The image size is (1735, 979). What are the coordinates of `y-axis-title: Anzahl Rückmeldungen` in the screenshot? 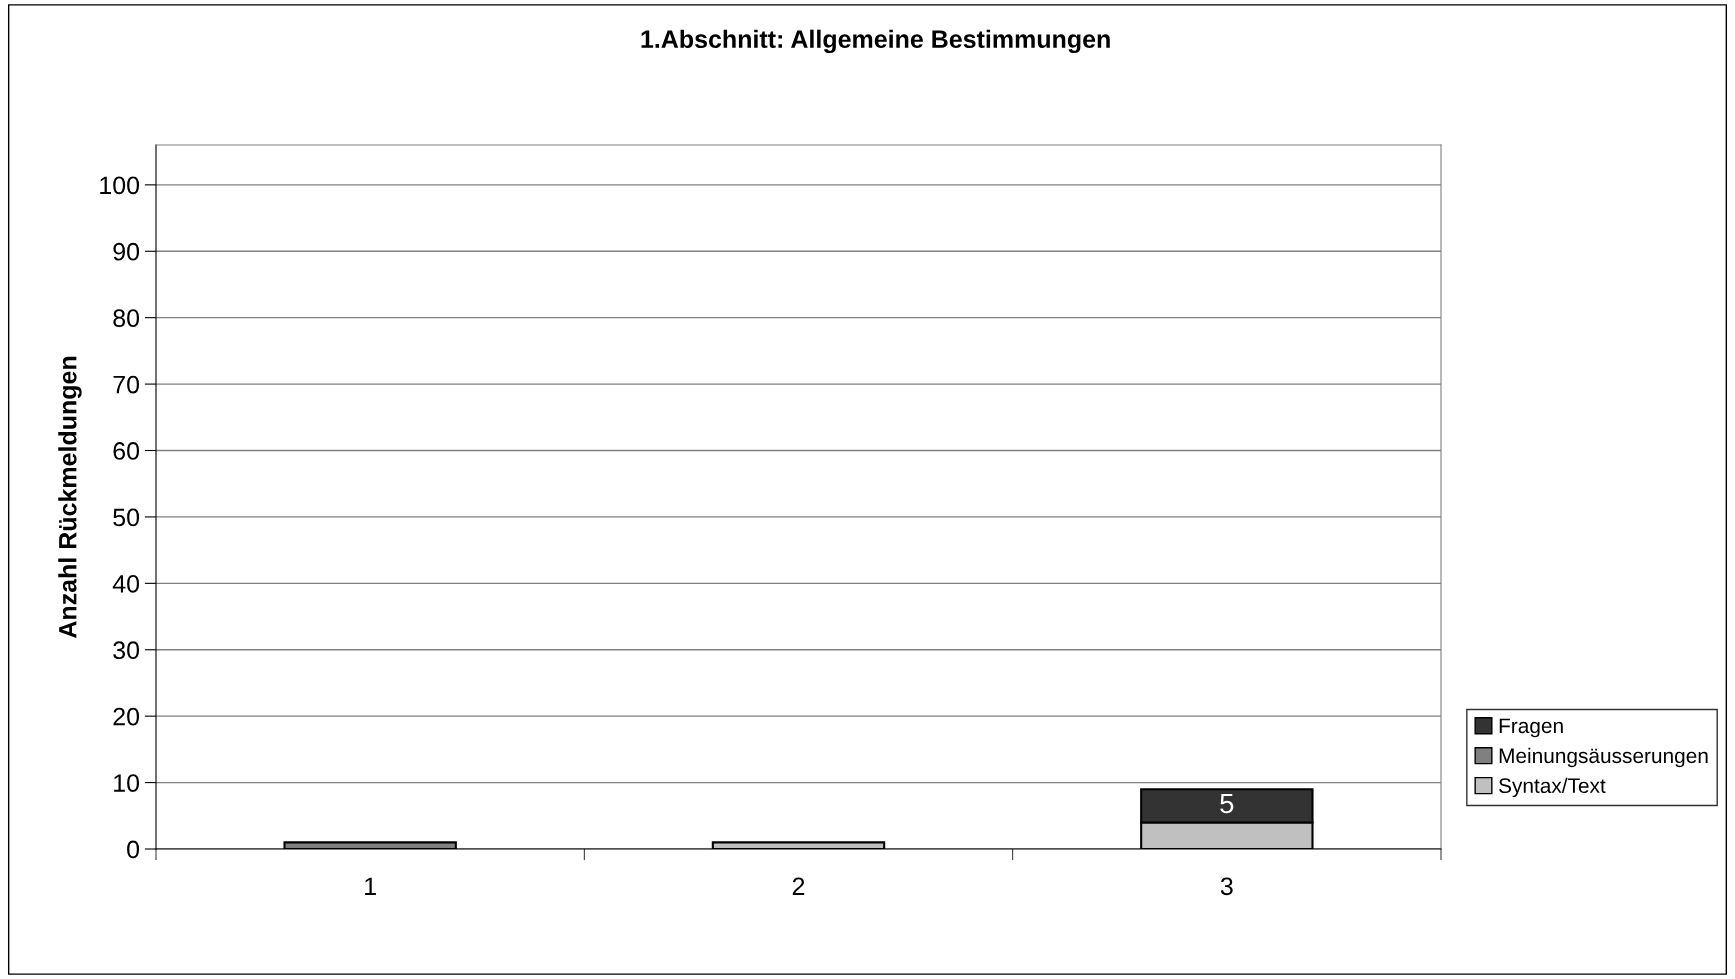 It's located at (70, 497).